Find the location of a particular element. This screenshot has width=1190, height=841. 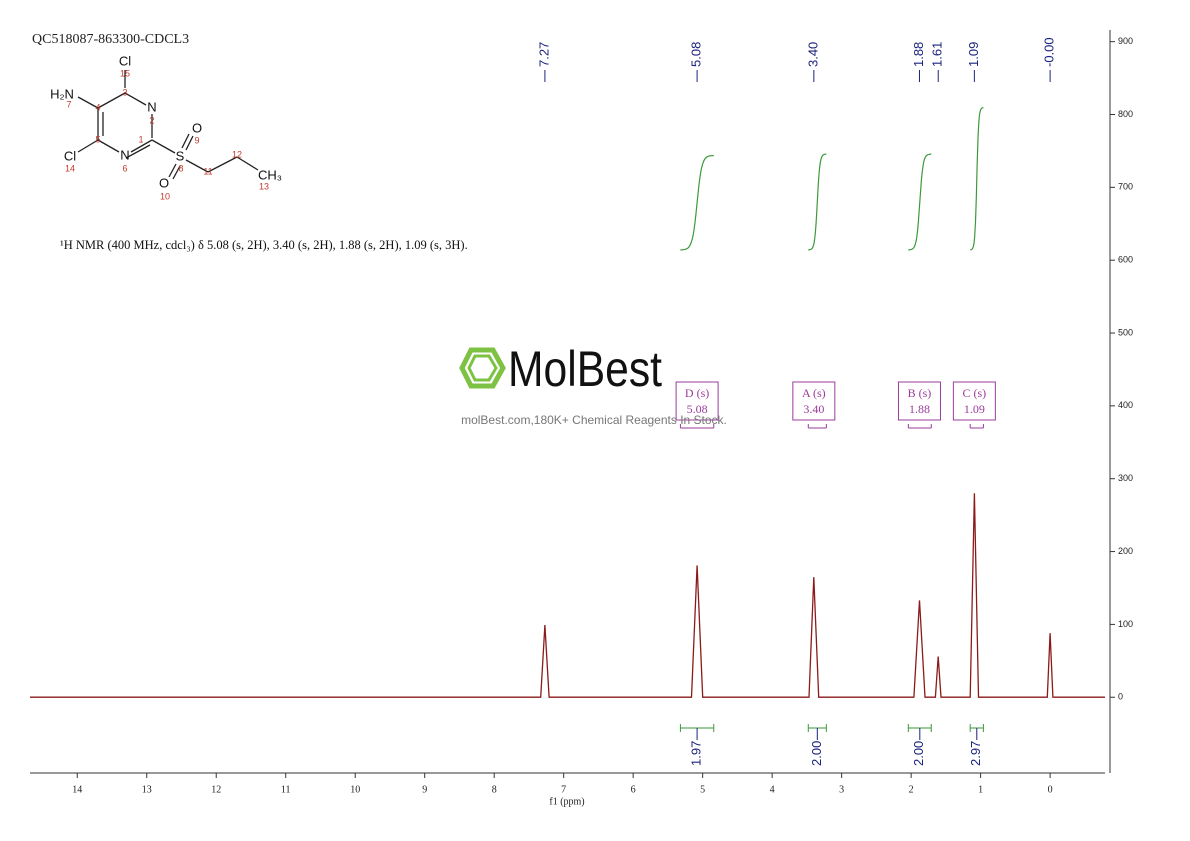

x-tick-label: 12 is located at coordinates (216, 789).